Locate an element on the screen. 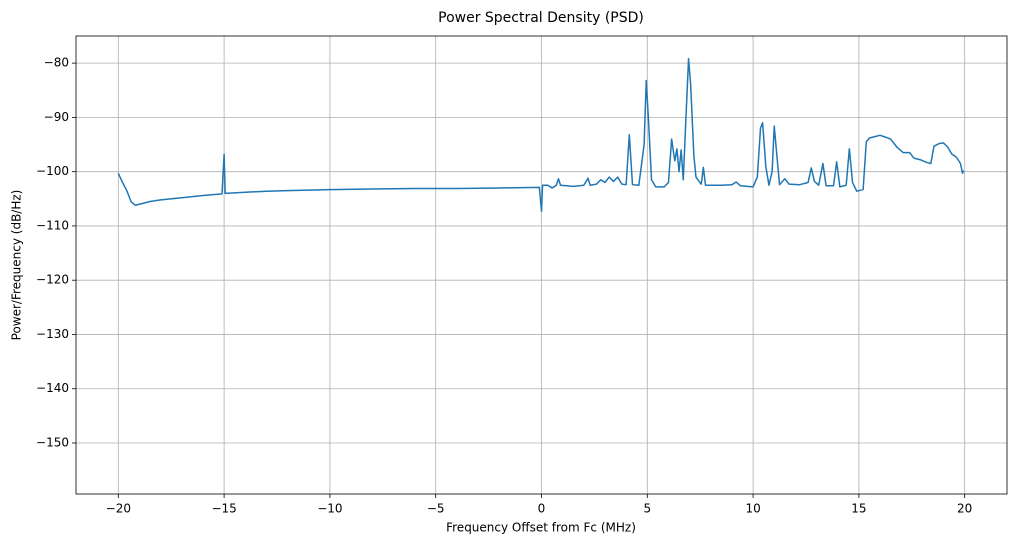 The width and height of the screenshot is (1017, 547). x-tick-label: 20 is located at coordinates (964, 509).